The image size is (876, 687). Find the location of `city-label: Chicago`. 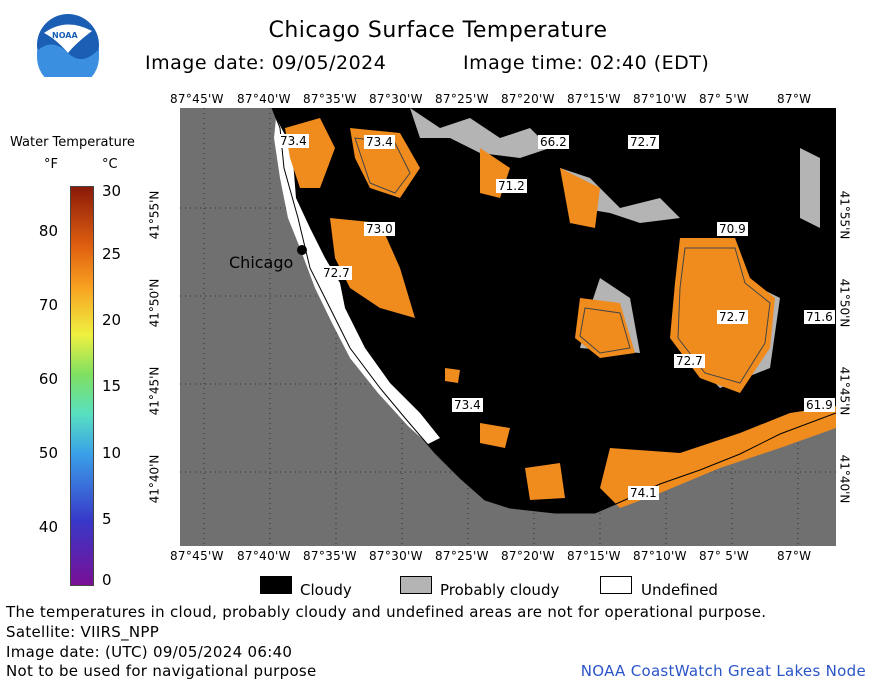

city-label: Chicago is located at coordinates (261, 262).